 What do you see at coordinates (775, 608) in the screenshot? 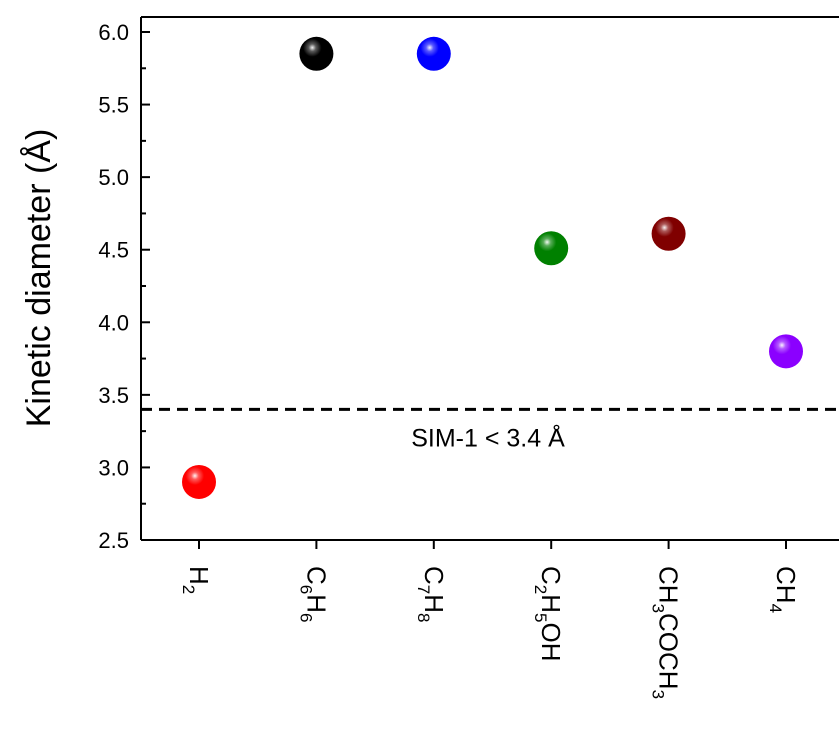
I see `label-subscript: 4` at bounding box center [775, 608].